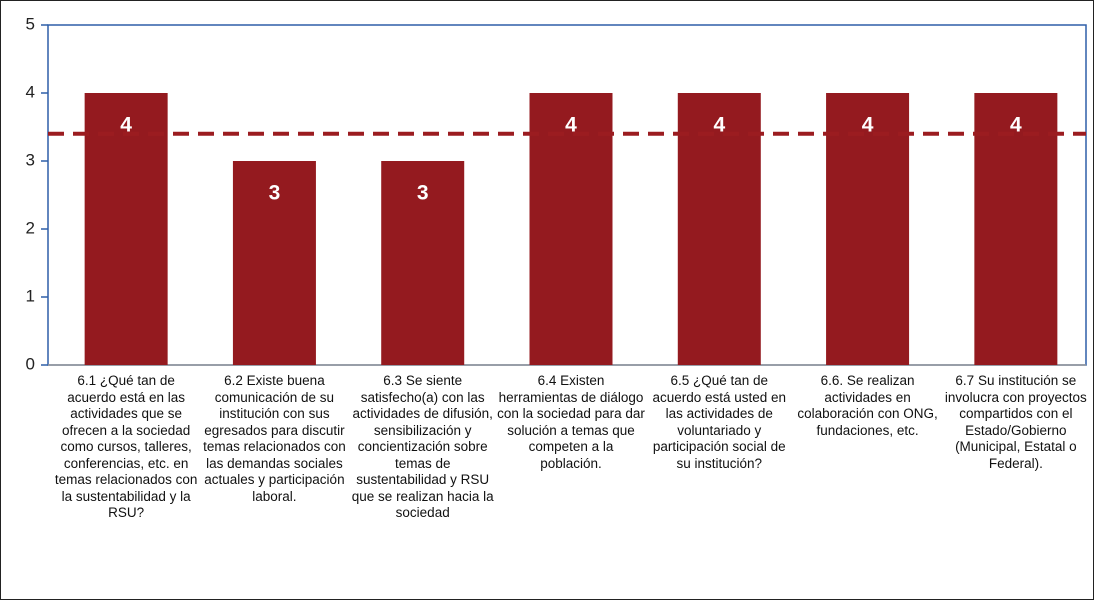 The height and width of the screenshot is (600, 1094). I want to click on y-tick-label: 5, so click(30, 23).